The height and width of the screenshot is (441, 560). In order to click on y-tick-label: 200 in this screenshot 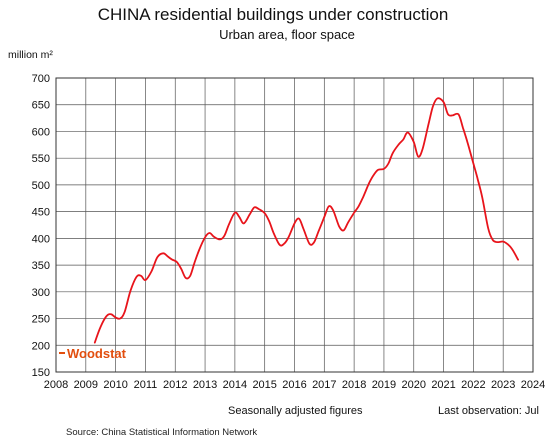, I will do `click(41, 346)`.